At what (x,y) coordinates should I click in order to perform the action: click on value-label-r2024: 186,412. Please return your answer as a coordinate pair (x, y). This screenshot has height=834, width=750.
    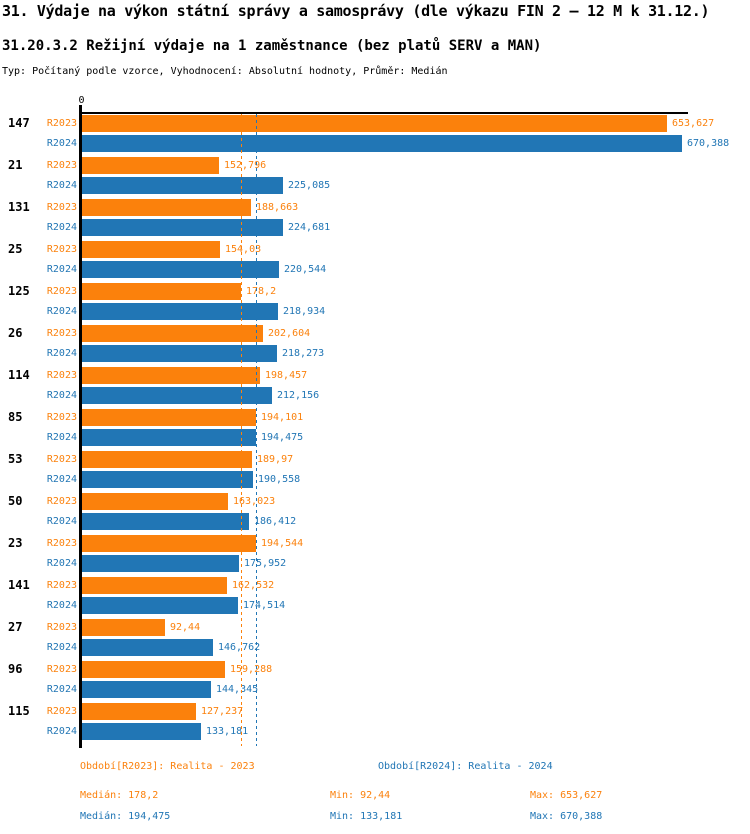
    Looking at the image, I should click on (275, 521).